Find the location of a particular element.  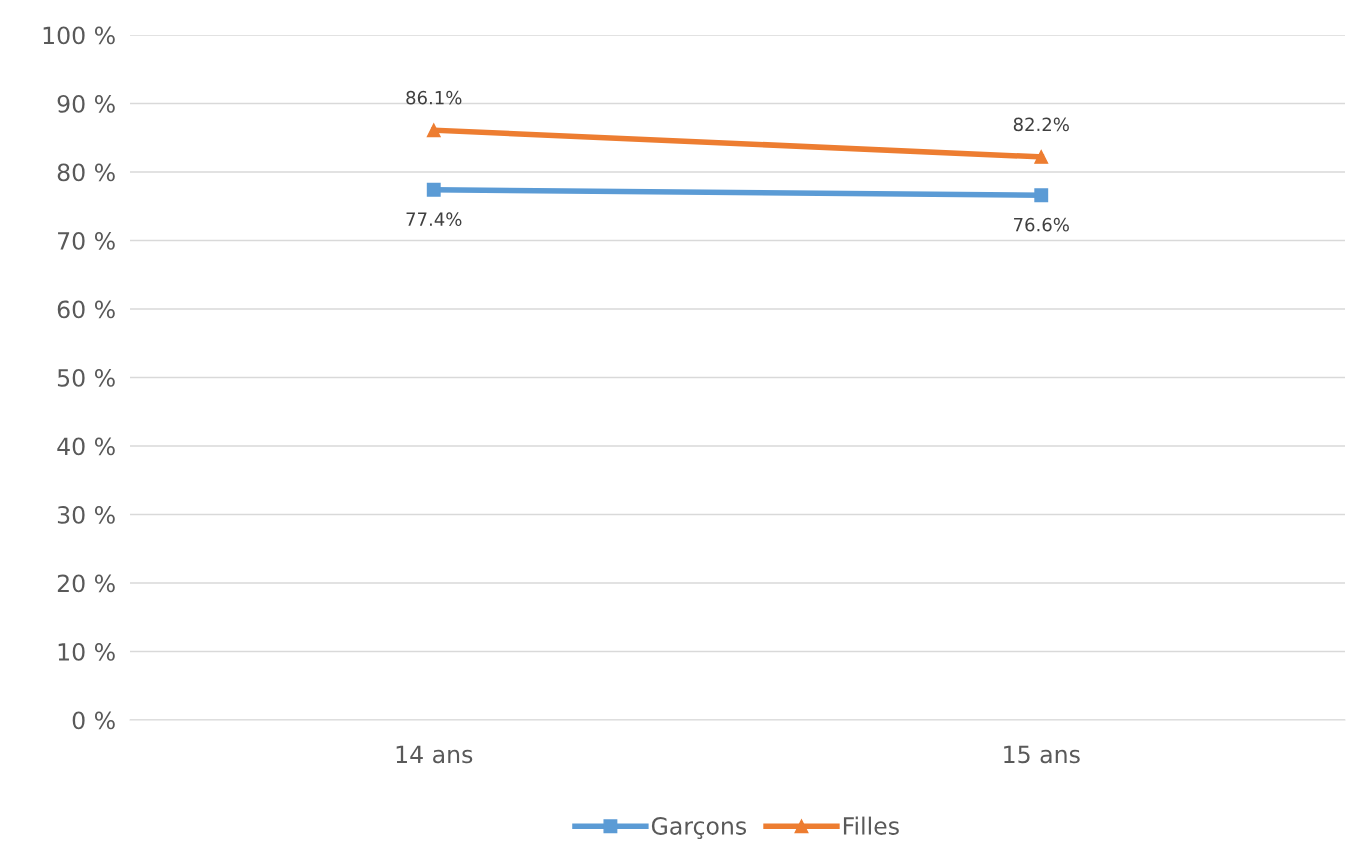

y-tick-label: 90 % is located at coordinates (86, 103).